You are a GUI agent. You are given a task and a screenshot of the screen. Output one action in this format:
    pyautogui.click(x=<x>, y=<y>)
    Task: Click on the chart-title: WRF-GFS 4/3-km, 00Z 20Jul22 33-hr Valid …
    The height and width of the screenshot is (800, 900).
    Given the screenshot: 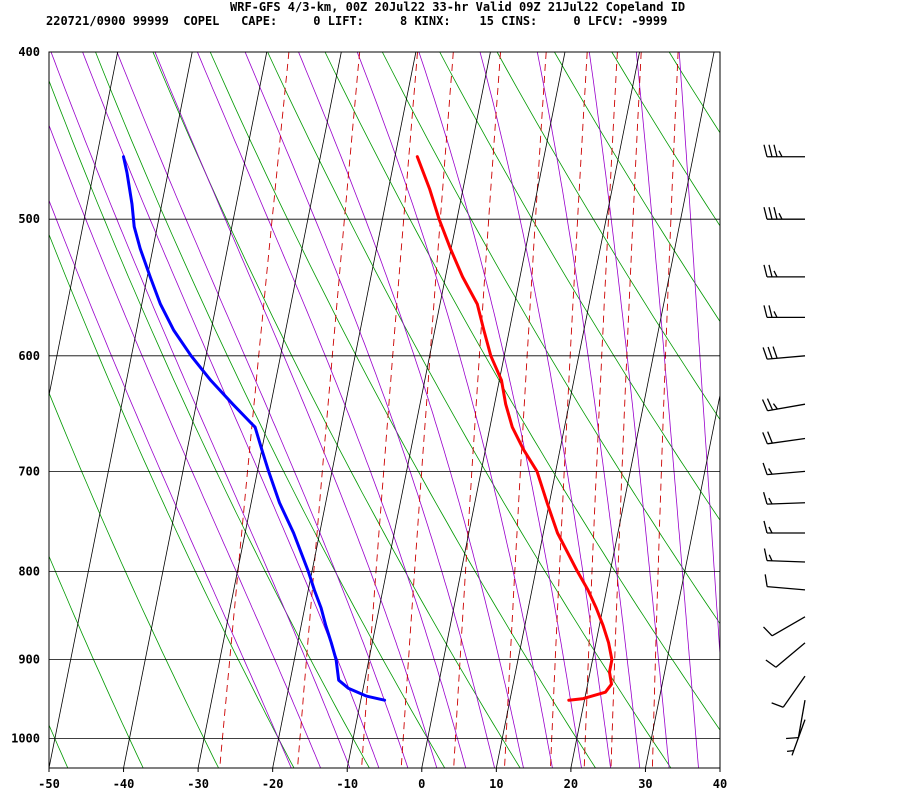 What is the action you would take?
    pyautogui.click(x=458, y=7)
    